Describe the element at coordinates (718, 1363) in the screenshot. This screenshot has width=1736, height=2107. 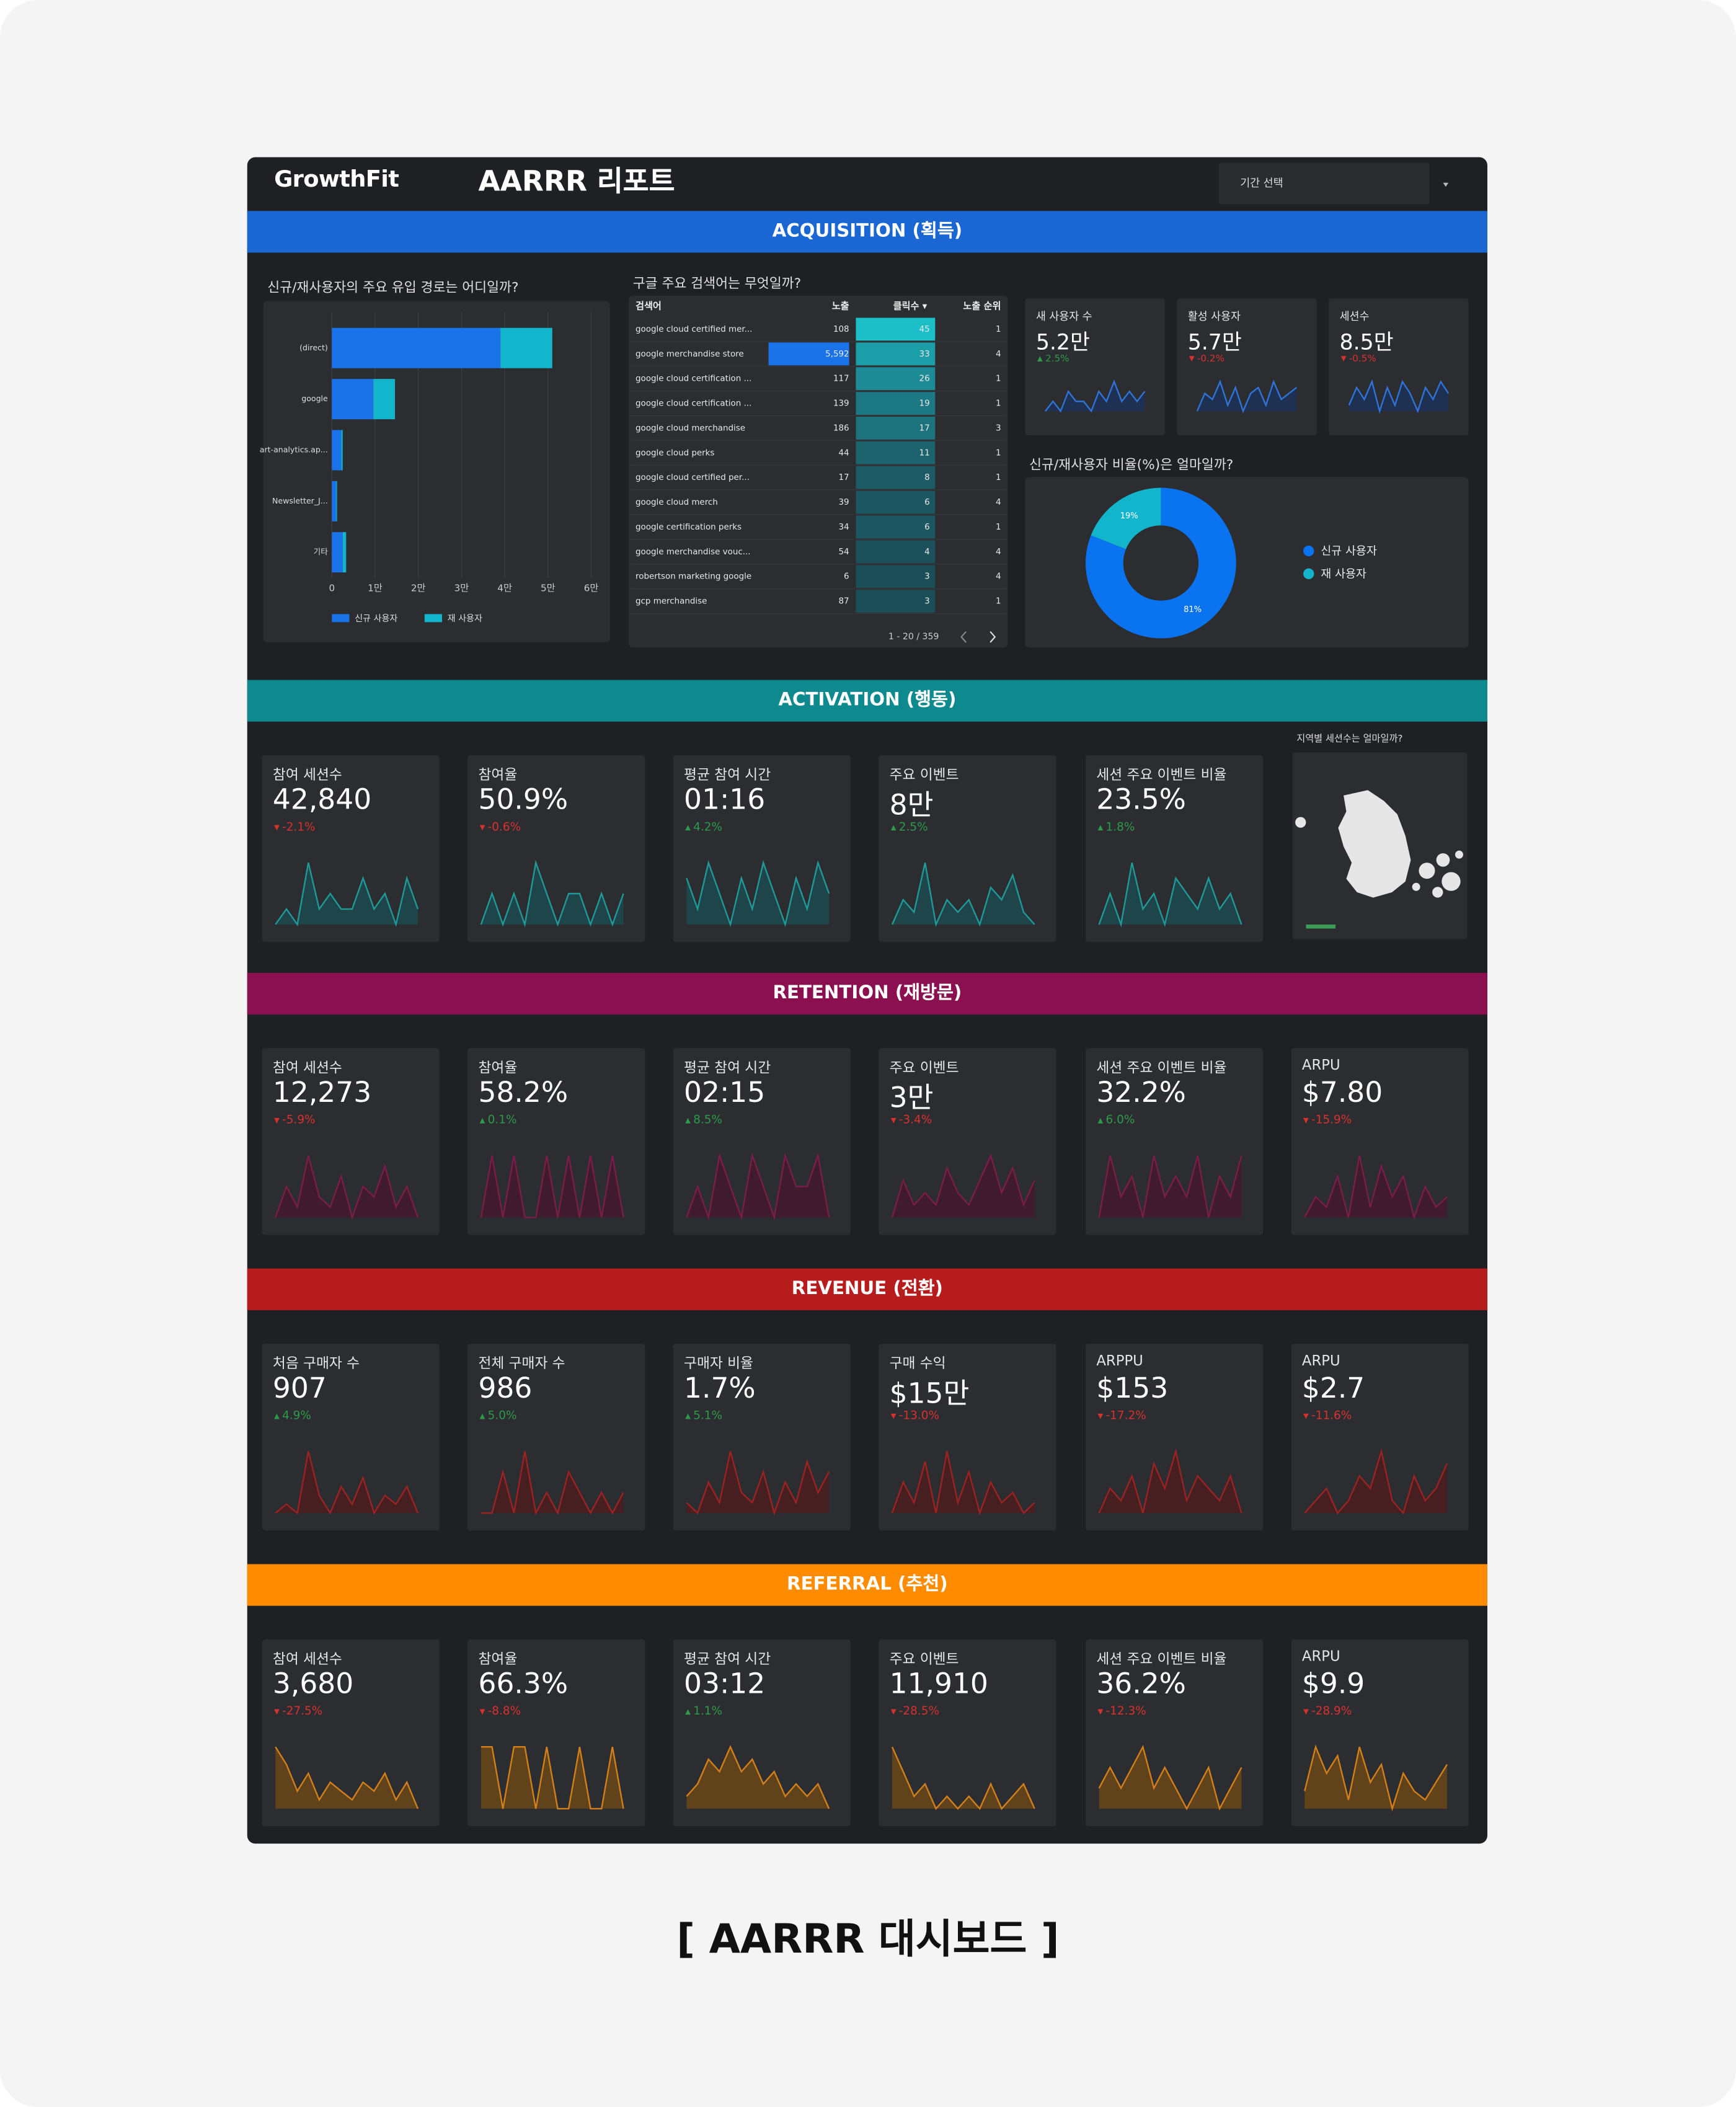
I see `kpi-label: 구매자 비율` at that location.